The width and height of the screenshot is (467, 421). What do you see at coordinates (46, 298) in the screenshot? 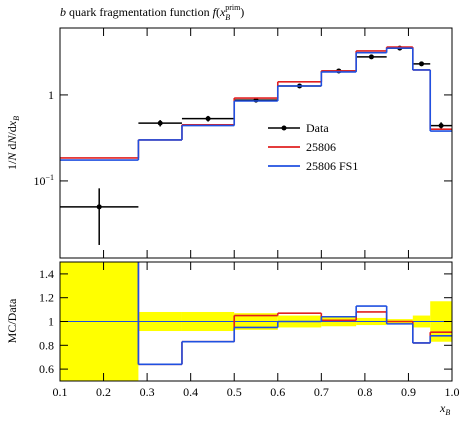
I see `y-tick-label: 1.2` at bounding box center [46, 298].